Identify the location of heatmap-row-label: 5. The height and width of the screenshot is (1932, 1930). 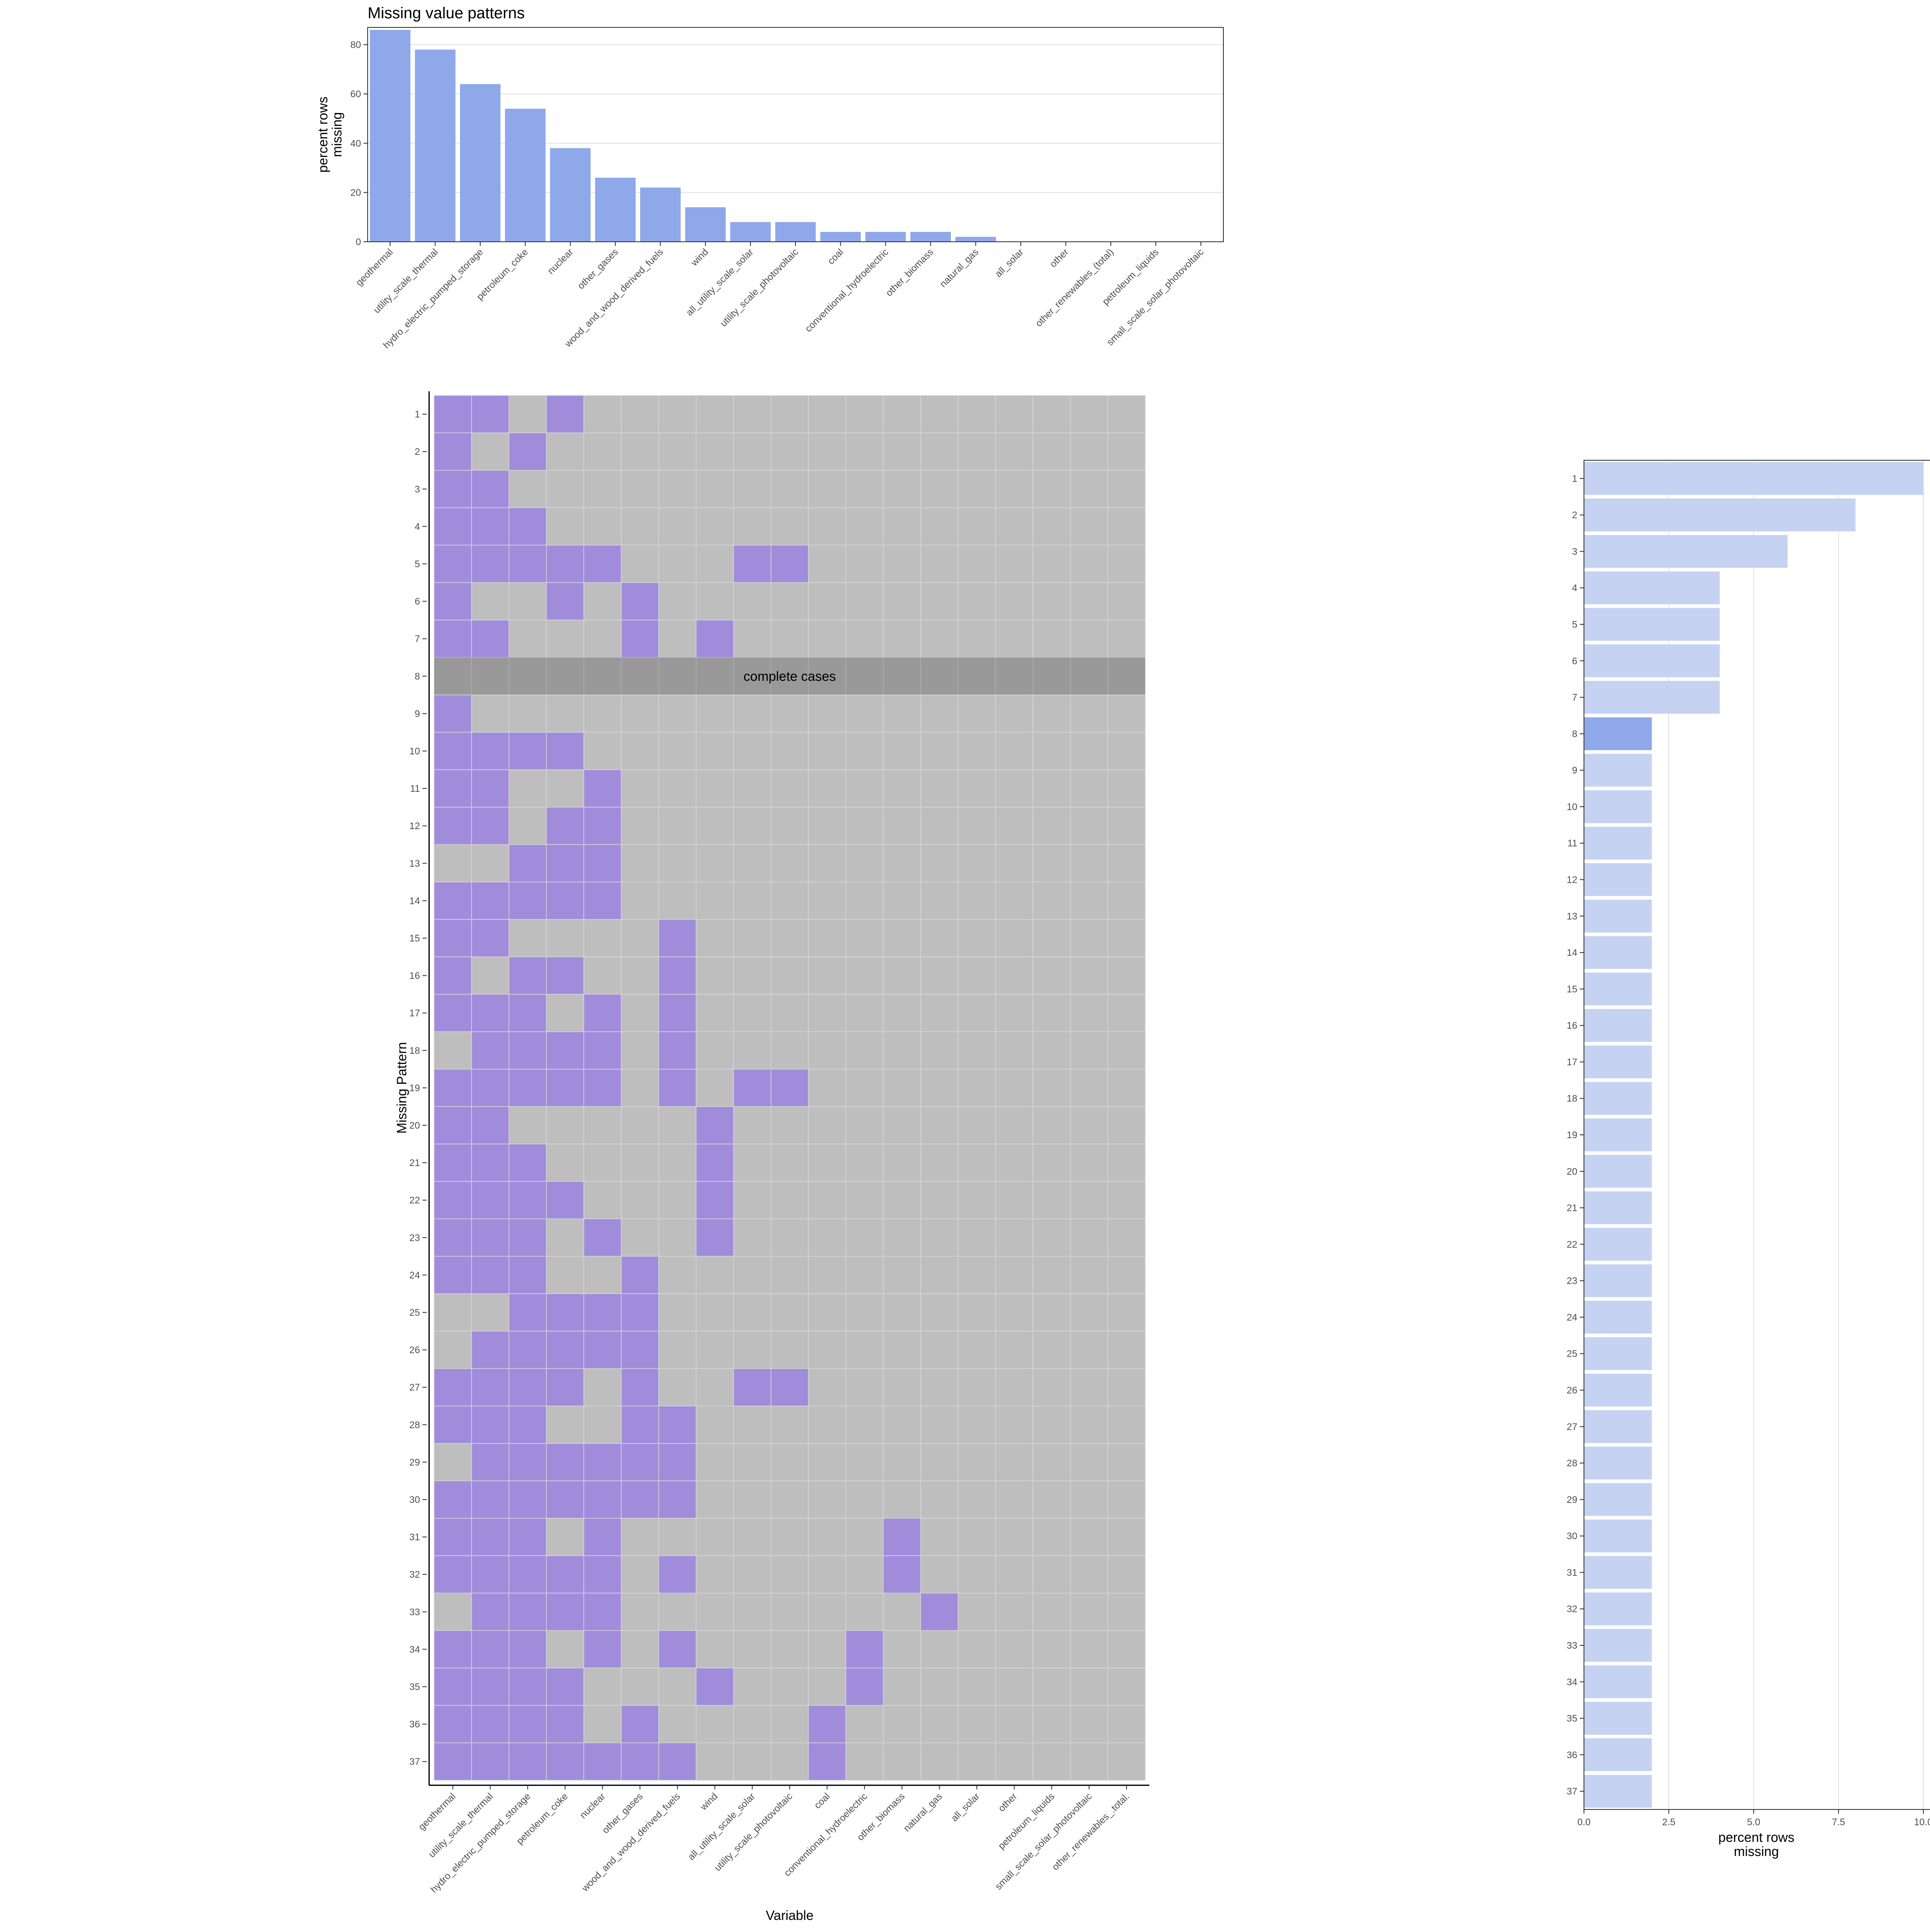
(417, 563).